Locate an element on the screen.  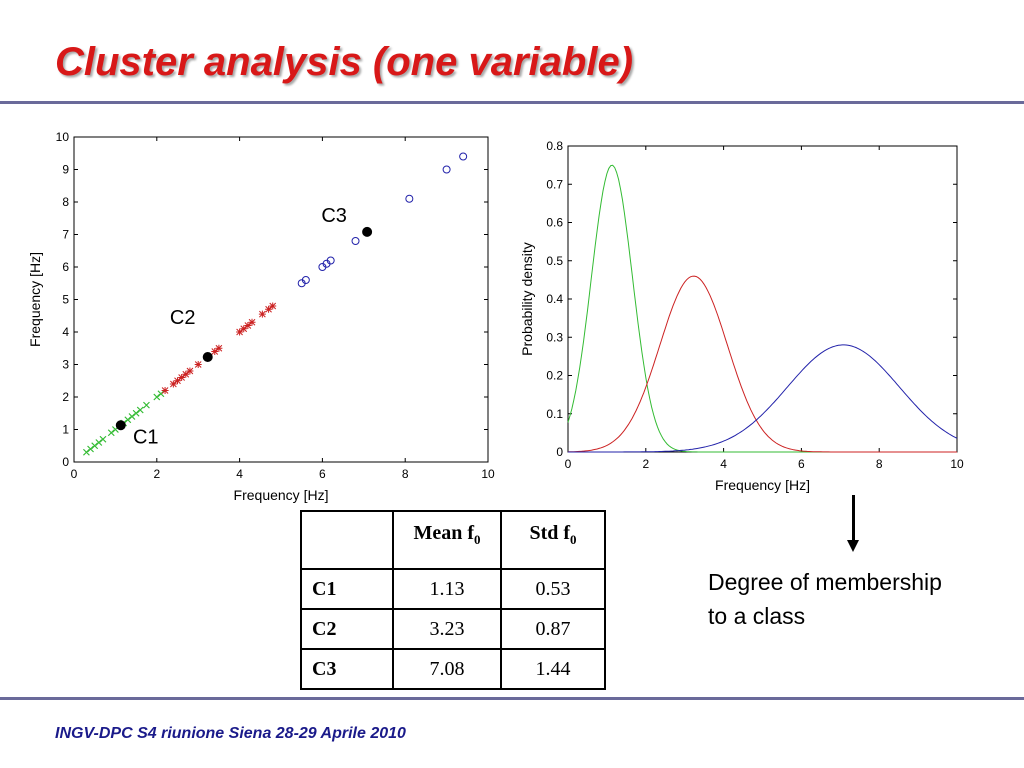
centroid-c3 is located at coordinates (367, 231).